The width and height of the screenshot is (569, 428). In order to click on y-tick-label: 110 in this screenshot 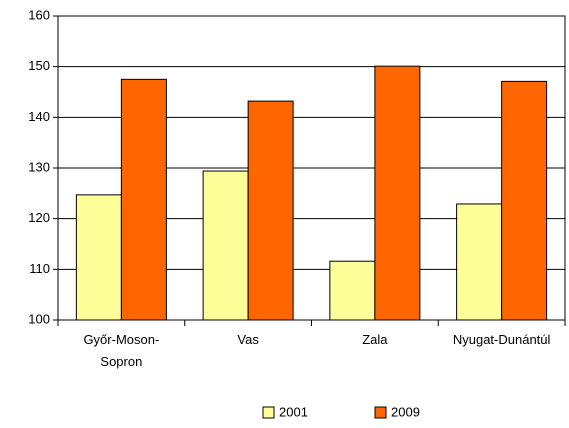, I will do `click(39, 268)`.